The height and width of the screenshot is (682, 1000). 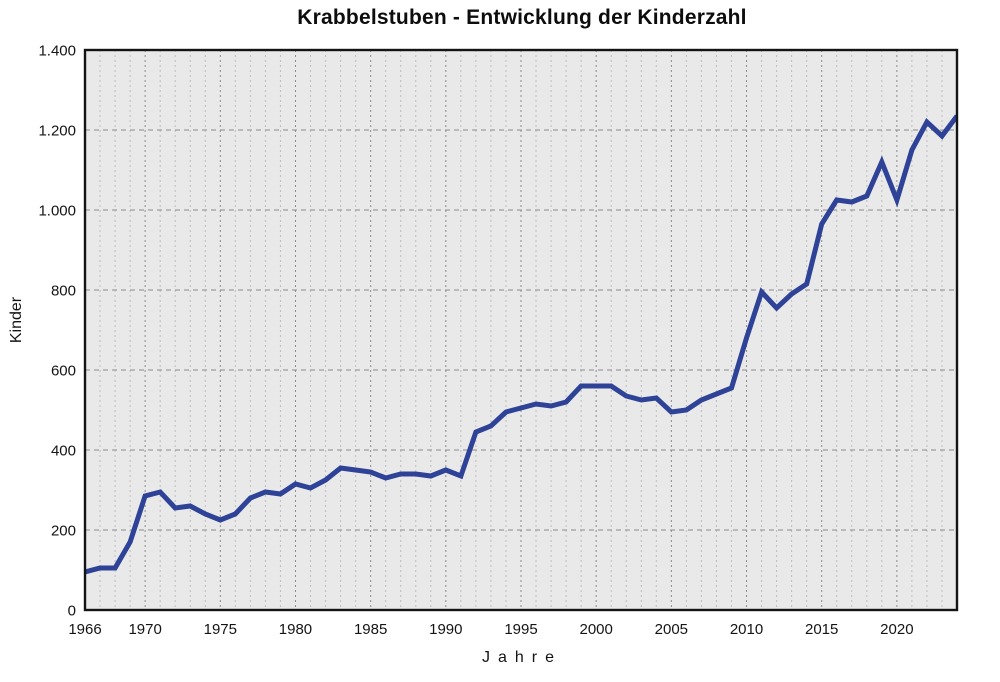 I want to click on y-tick-label: 600, so click(x=63, y=371).